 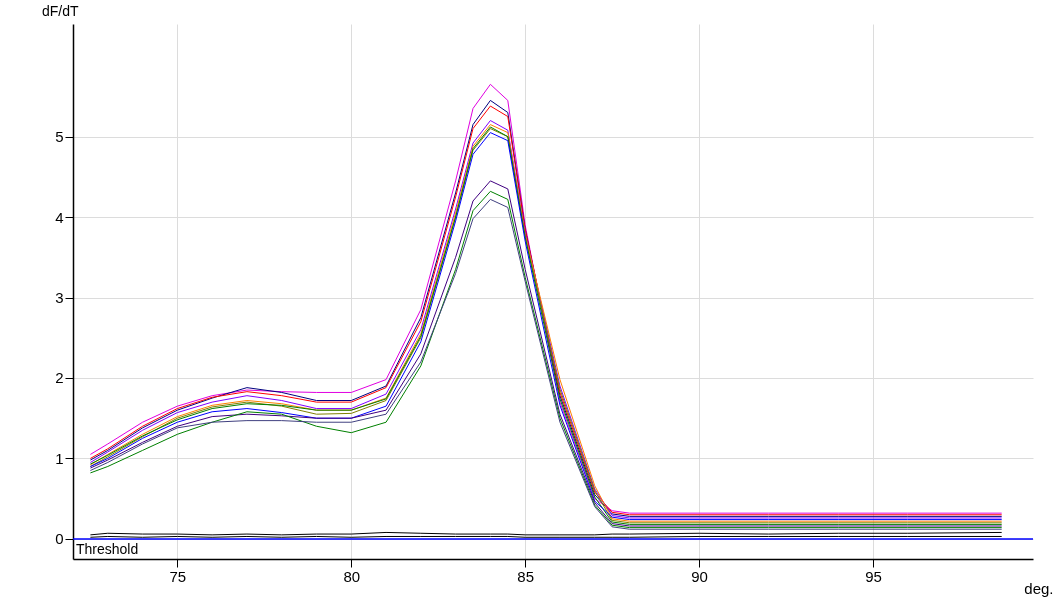 I want to click on ref-line-label: Threshold, so click(x=107, y=548).